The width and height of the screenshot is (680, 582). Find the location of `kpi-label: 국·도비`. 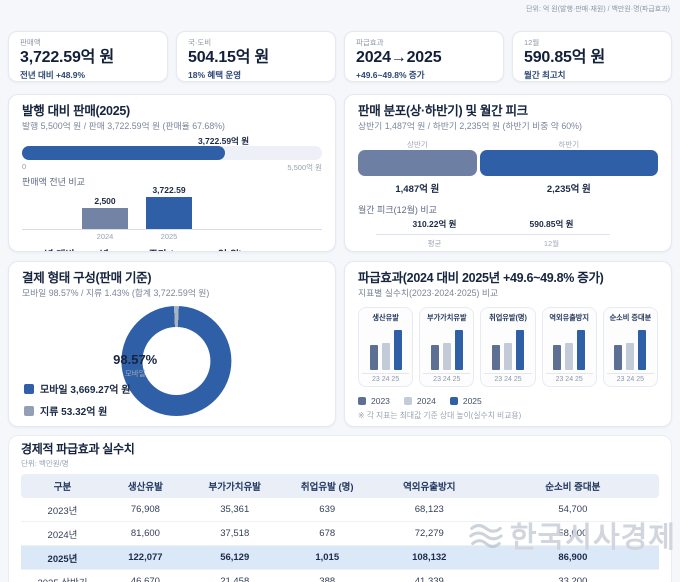

kpi-label: 국·도비 is located at coordinates (200, 42).